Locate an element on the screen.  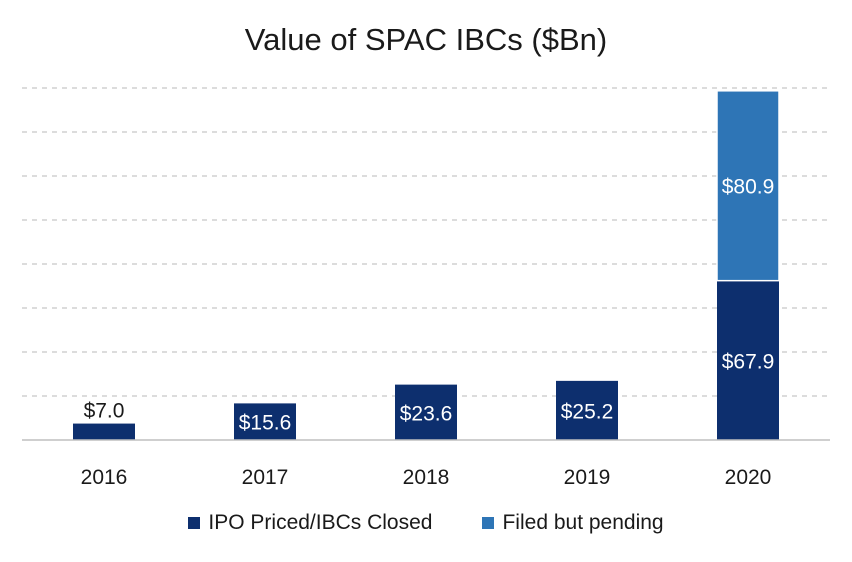
legend-item-ipo-priced: IPO Priced/IBCs Closed is located at coordinates (310, 523).